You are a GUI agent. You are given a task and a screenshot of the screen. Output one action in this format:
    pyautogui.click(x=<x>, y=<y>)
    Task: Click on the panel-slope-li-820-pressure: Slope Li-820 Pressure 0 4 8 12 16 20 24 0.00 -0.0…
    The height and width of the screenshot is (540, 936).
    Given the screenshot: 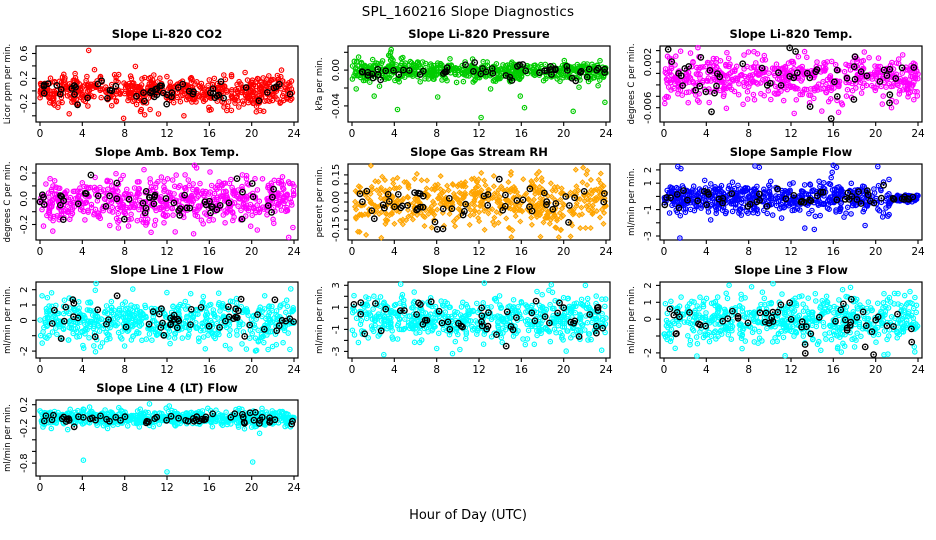 What is the action you would take?
    pyautogui.click(x=468, y=85)
    